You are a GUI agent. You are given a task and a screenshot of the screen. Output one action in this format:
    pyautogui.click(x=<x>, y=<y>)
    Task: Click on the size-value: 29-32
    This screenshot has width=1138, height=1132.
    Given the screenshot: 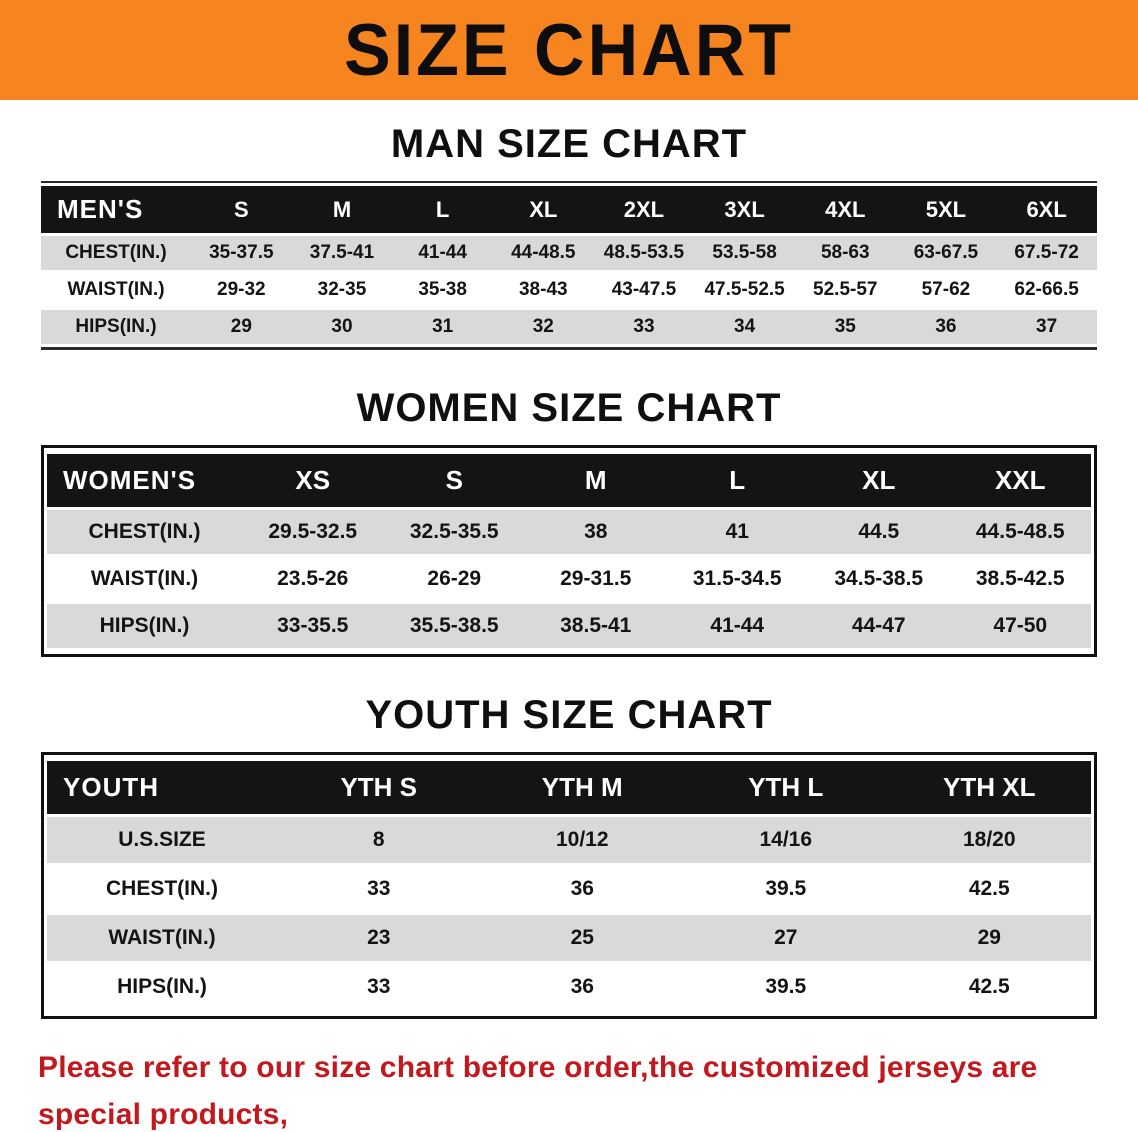 What is the action you would take?
    pyautogui.click(x=241, y=289)
    